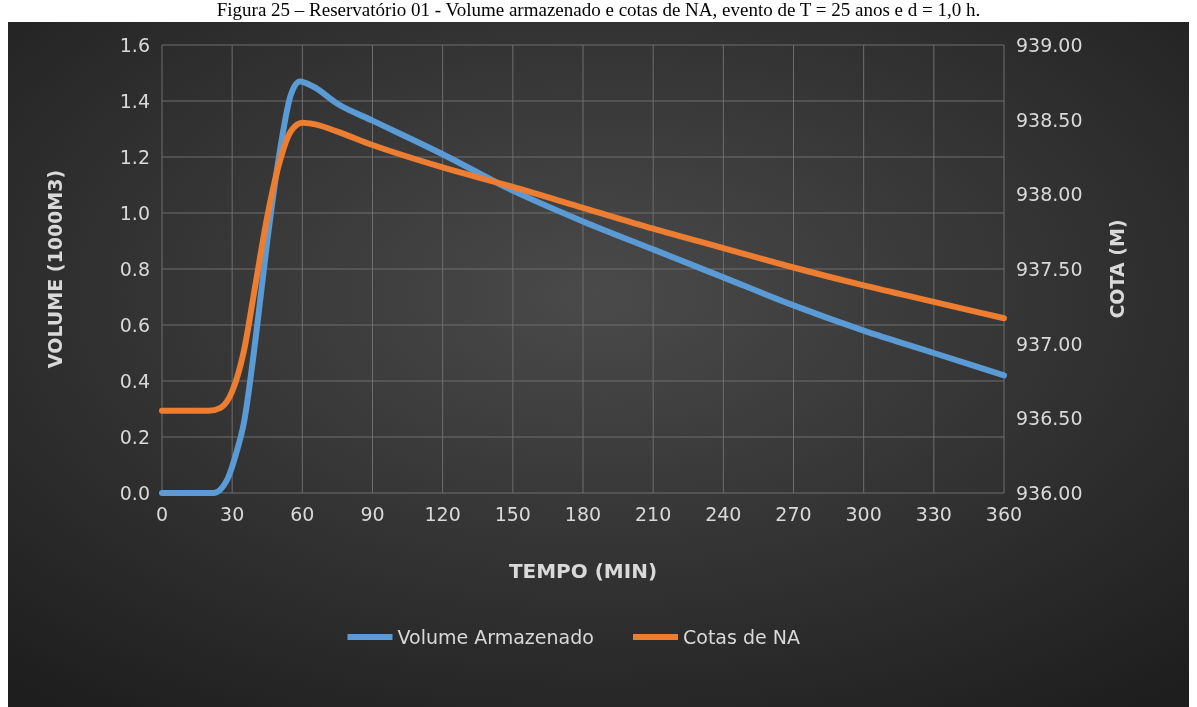 This screenshot has height=707, width=1197. What do you see at coordinates (442, 514) in the screenshot?
I see `x-tick-label: 120` at bounding box center [442, 514].